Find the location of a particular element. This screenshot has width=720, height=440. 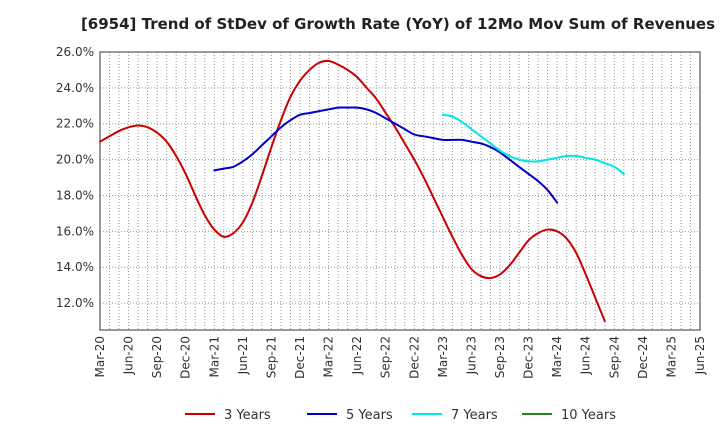

y-tick-label: 14.0% is located at coordinates (75, 267).